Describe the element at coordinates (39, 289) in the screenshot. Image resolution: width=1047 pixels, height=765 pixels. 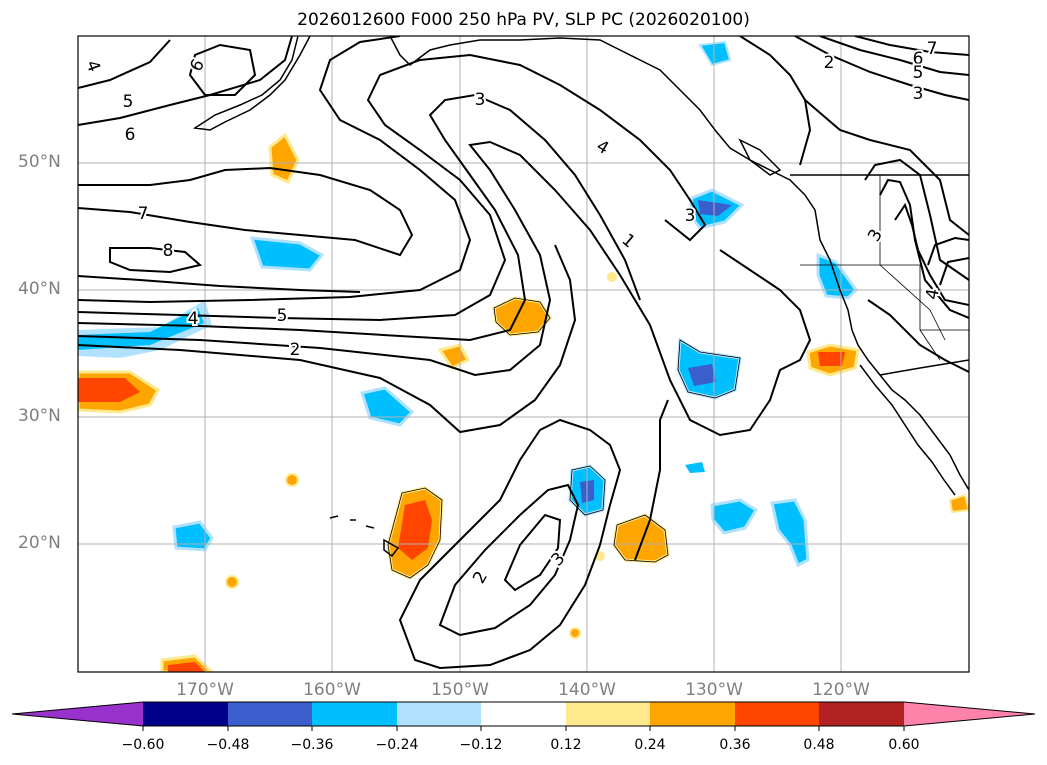
I see `lat-label: 40°N` at that location.